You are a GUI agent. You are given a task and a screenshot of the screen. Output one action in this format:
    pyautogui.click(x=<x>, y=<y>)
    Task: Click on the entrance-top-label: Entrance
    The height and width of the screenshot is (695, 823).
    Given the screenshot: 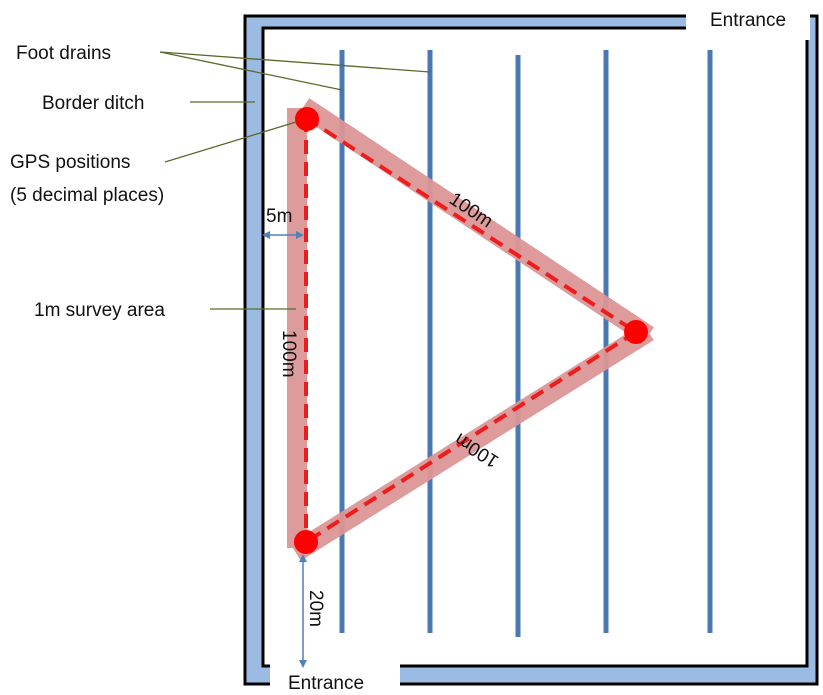 What is the action you would take?
    pyautogui.click(x=748, y=20)
    